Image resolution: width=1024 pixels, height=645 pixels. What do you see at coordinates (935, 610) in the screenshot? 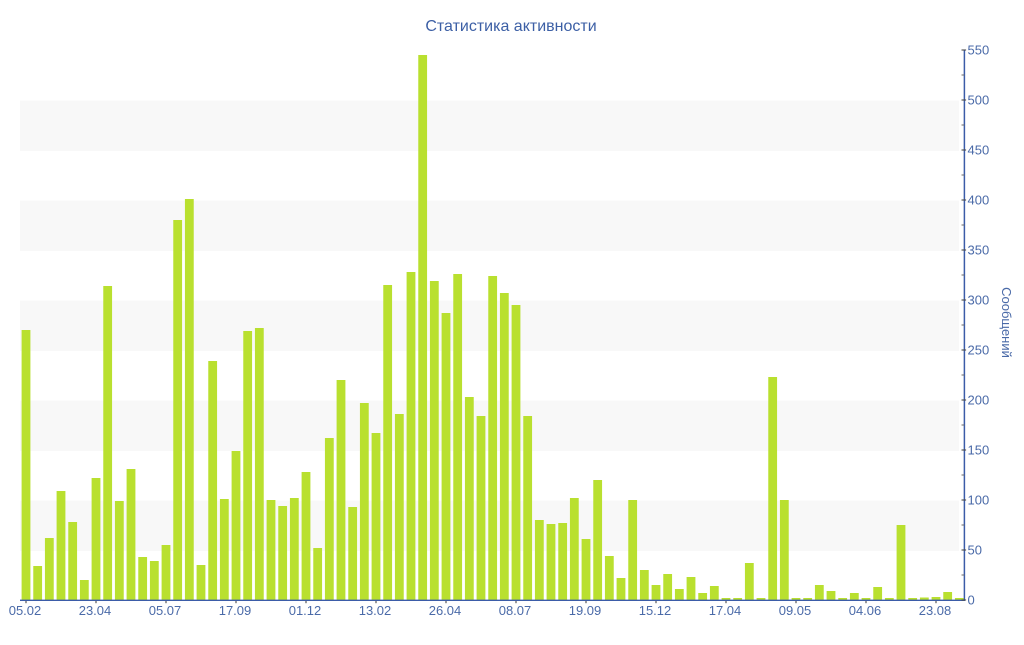
I see `svg-text: 23.08` at bounding box center [935, 610].